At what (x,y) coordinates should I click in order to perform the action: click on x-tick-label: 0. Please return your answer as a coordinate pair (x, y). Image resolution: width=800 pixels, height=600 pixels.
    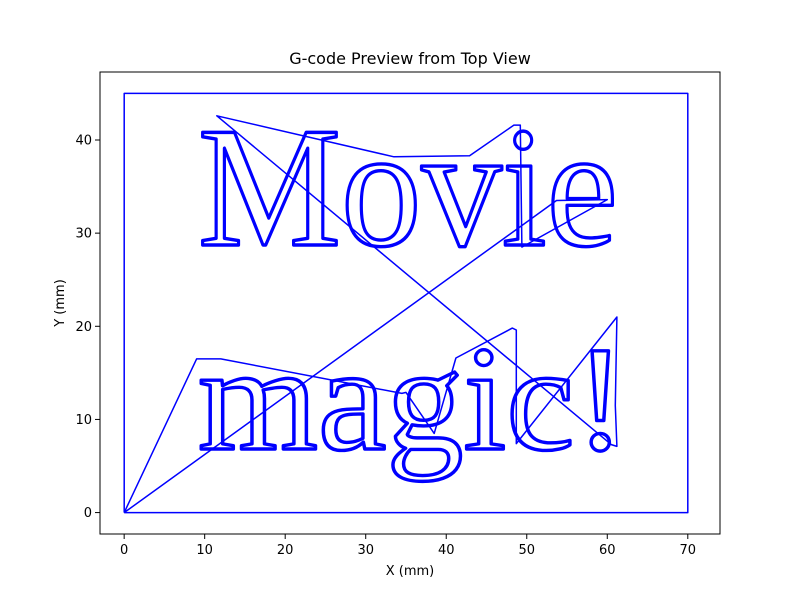
    Looking at the image, I should click on (124, 550).